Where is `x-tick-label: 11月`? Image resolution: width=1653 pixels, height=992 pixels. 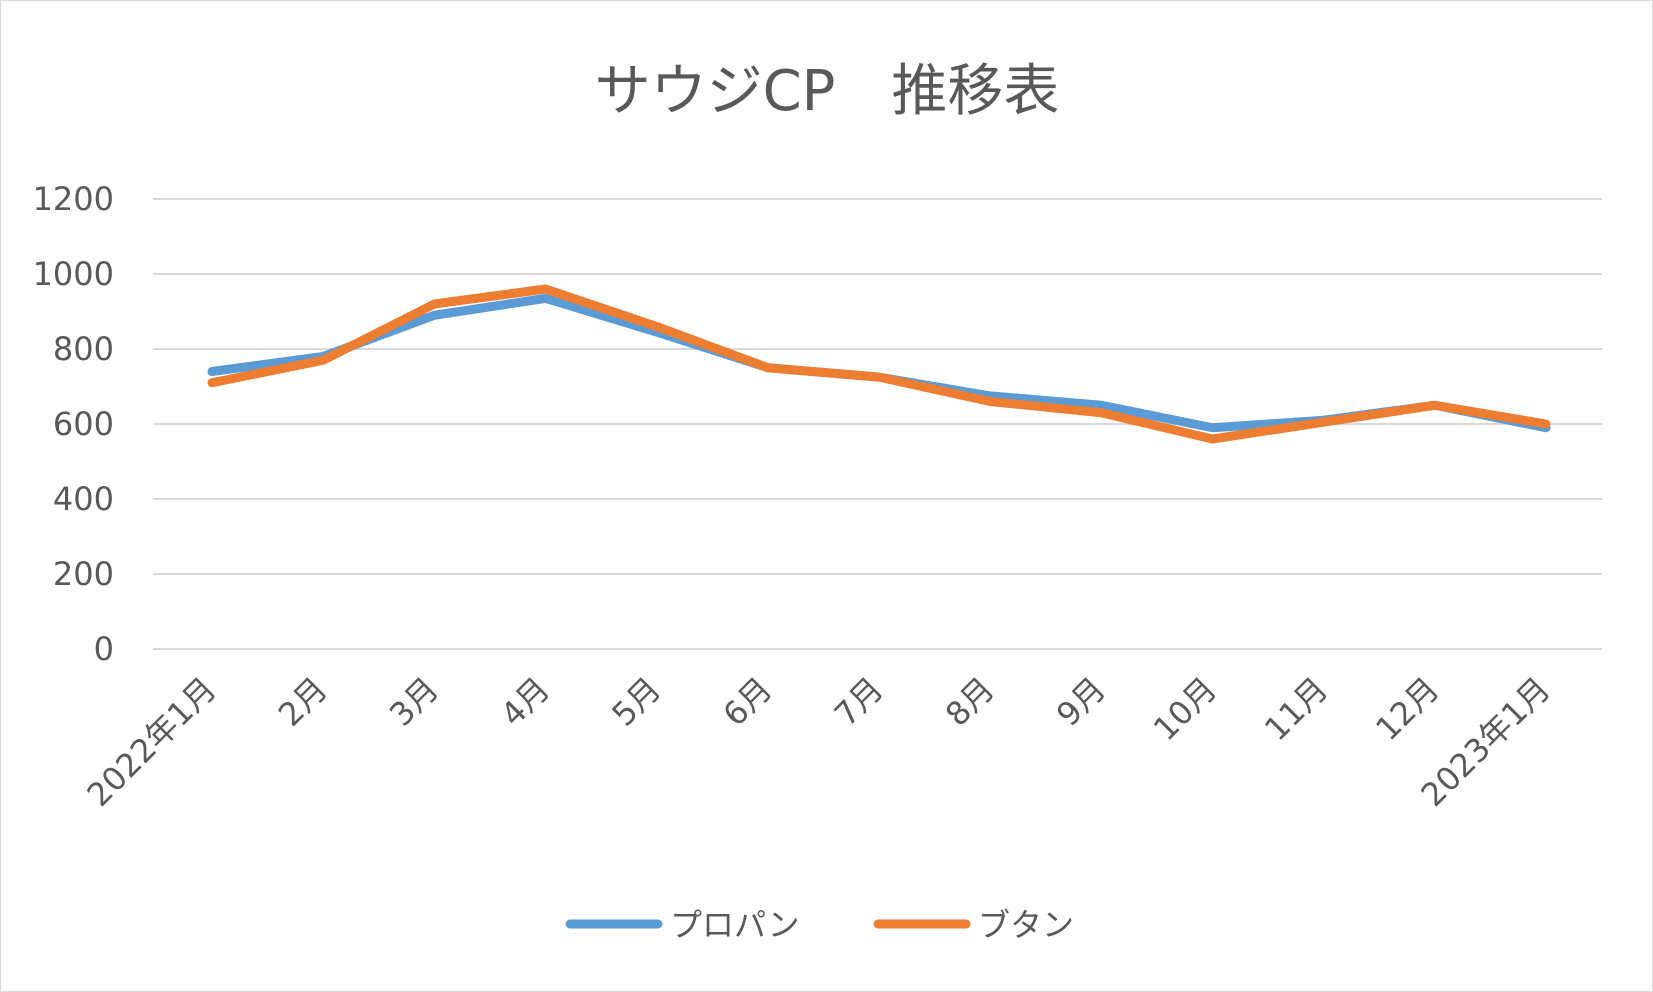 x-tick-label: 11月 is located at coordinates (1296, 709).